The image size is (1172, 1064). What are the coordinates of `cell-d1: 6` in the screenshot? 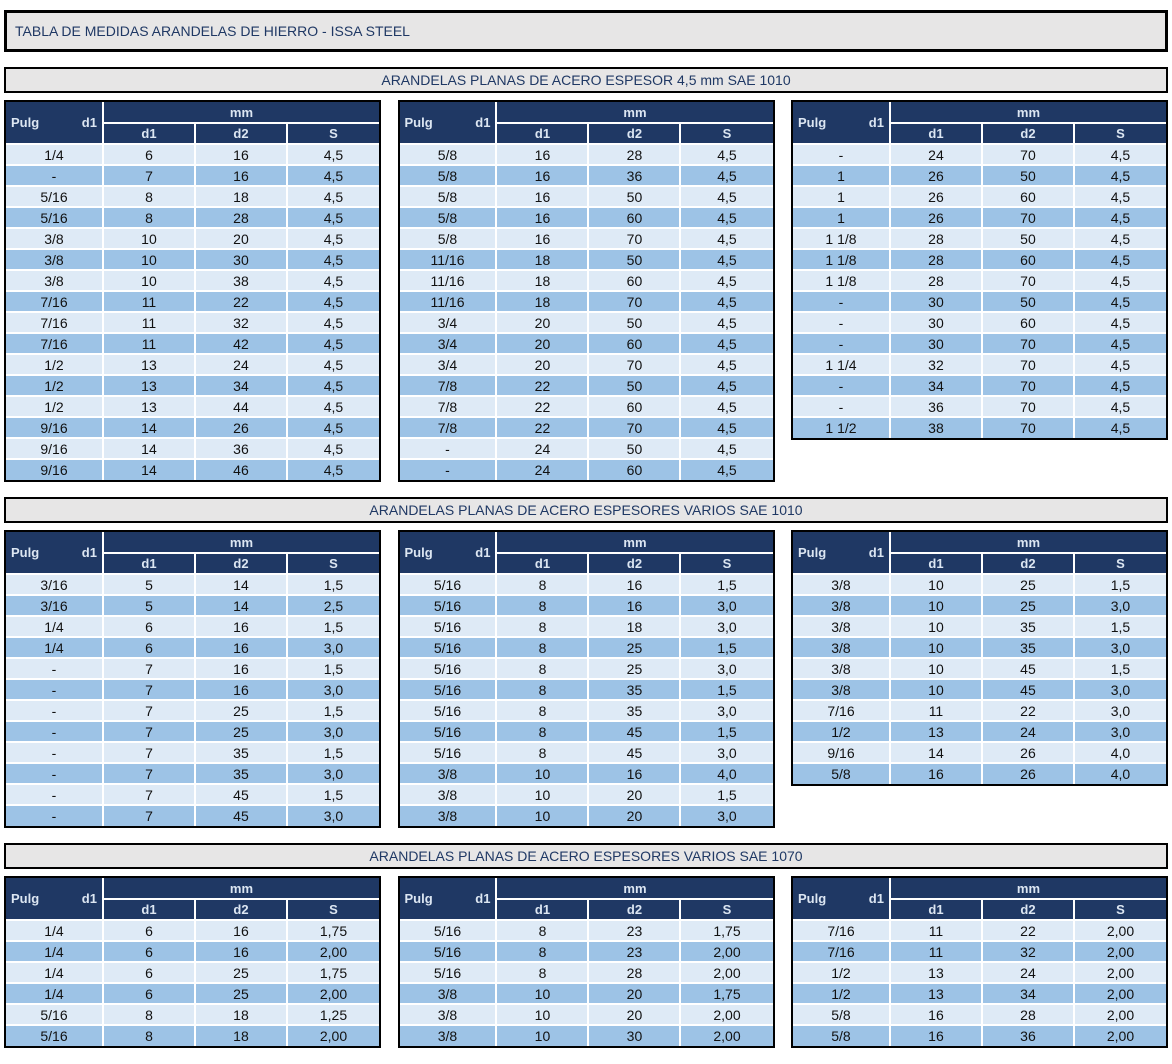 It's located at (149, 952).